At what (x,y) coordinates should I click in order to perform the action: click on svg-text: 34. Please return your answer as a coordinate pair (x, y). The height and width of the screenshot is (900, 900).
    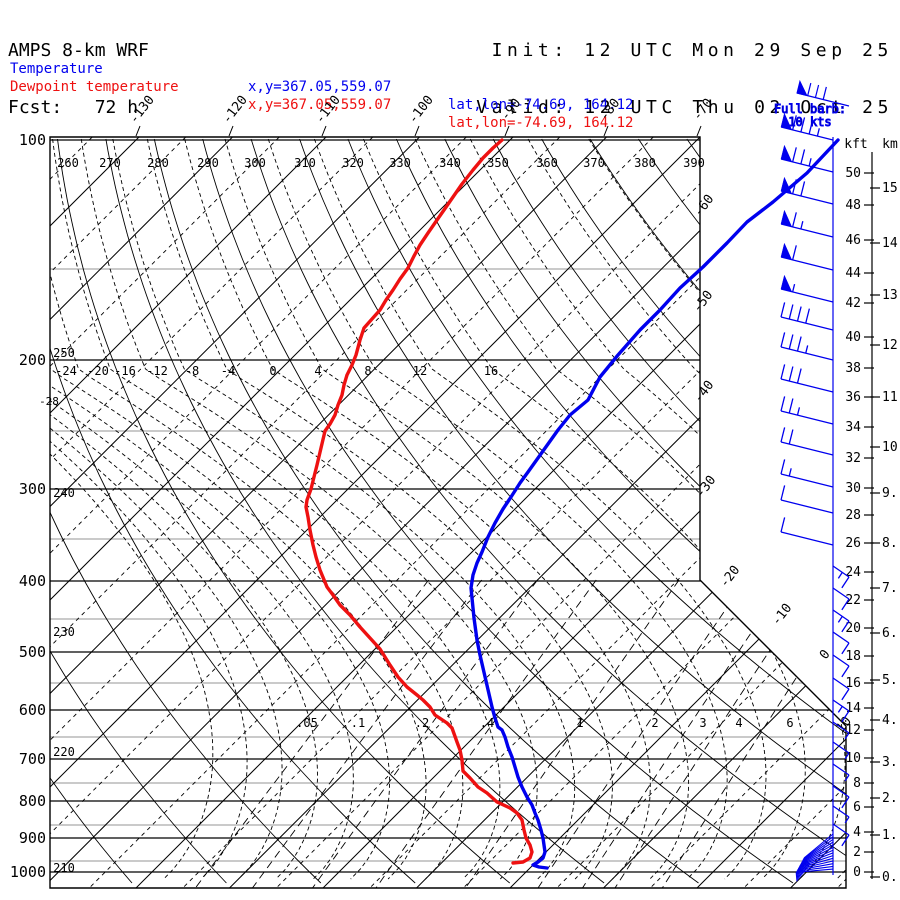
    Looking at the image, I should click on (853, 427).